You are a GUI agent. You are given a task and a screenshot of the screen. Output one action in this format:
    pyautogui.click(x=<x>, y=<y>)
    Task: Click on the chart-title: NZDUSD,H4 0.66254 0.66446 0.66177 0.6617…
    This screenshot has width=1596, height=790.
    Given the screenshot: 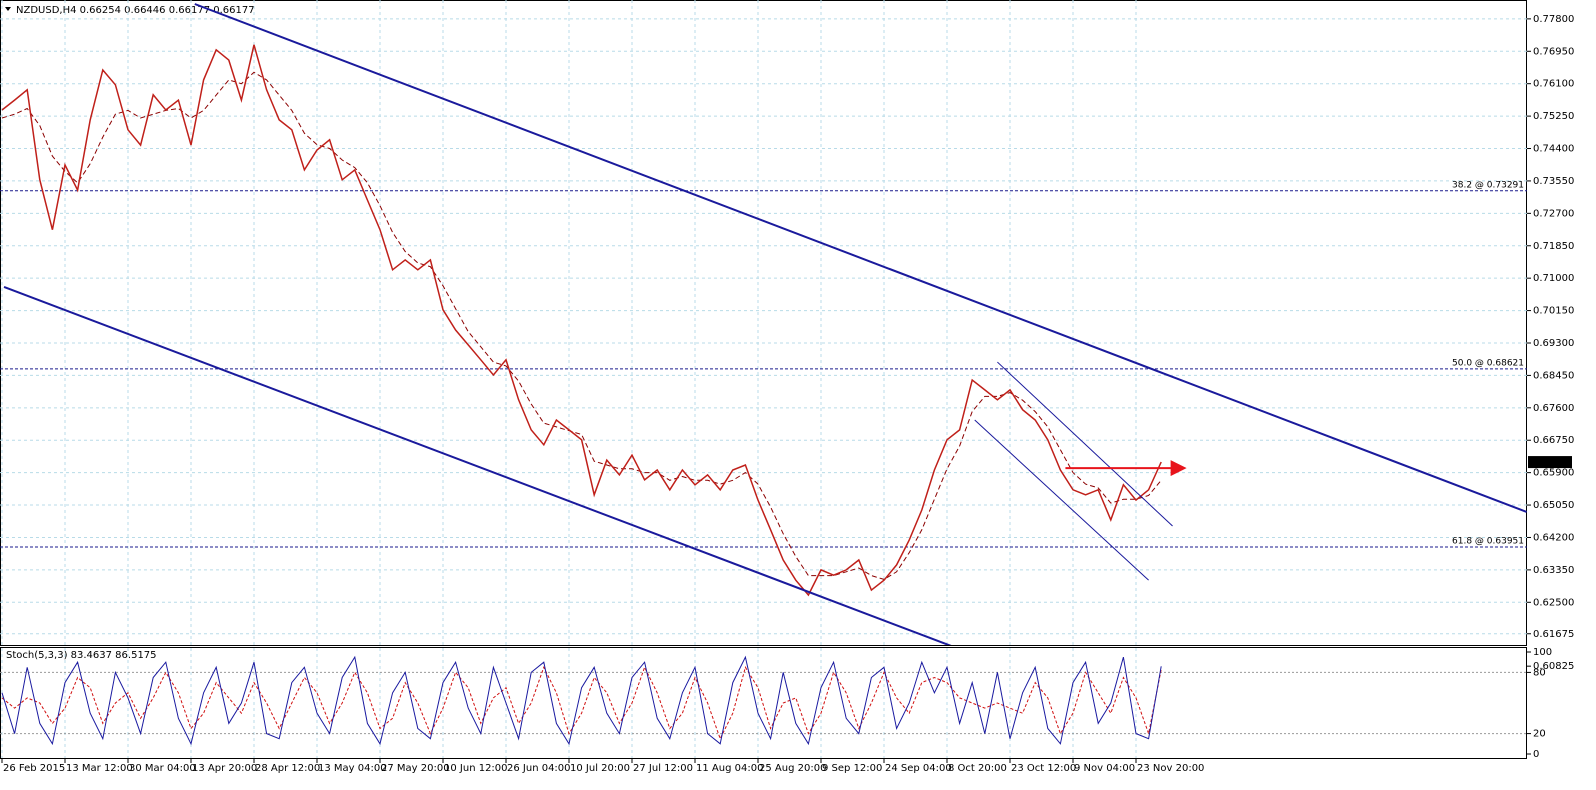 What is the action you would take?
    pyautogui.click(x=135, y=10)
    